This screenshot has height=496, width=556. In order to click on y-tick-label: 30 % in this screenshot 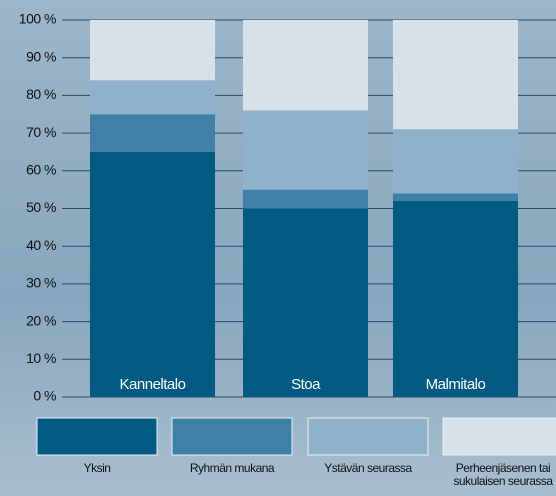, I will do `click(41, 283)`.